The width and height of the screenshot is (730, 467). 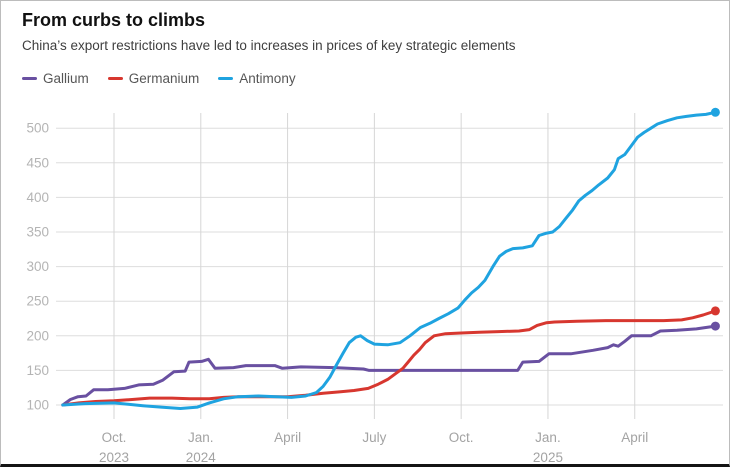 What do you see at coordinates (37, 335) in the screenshot?
I see `y-axis-tick-label: 200` at bounding box center [37, 335].